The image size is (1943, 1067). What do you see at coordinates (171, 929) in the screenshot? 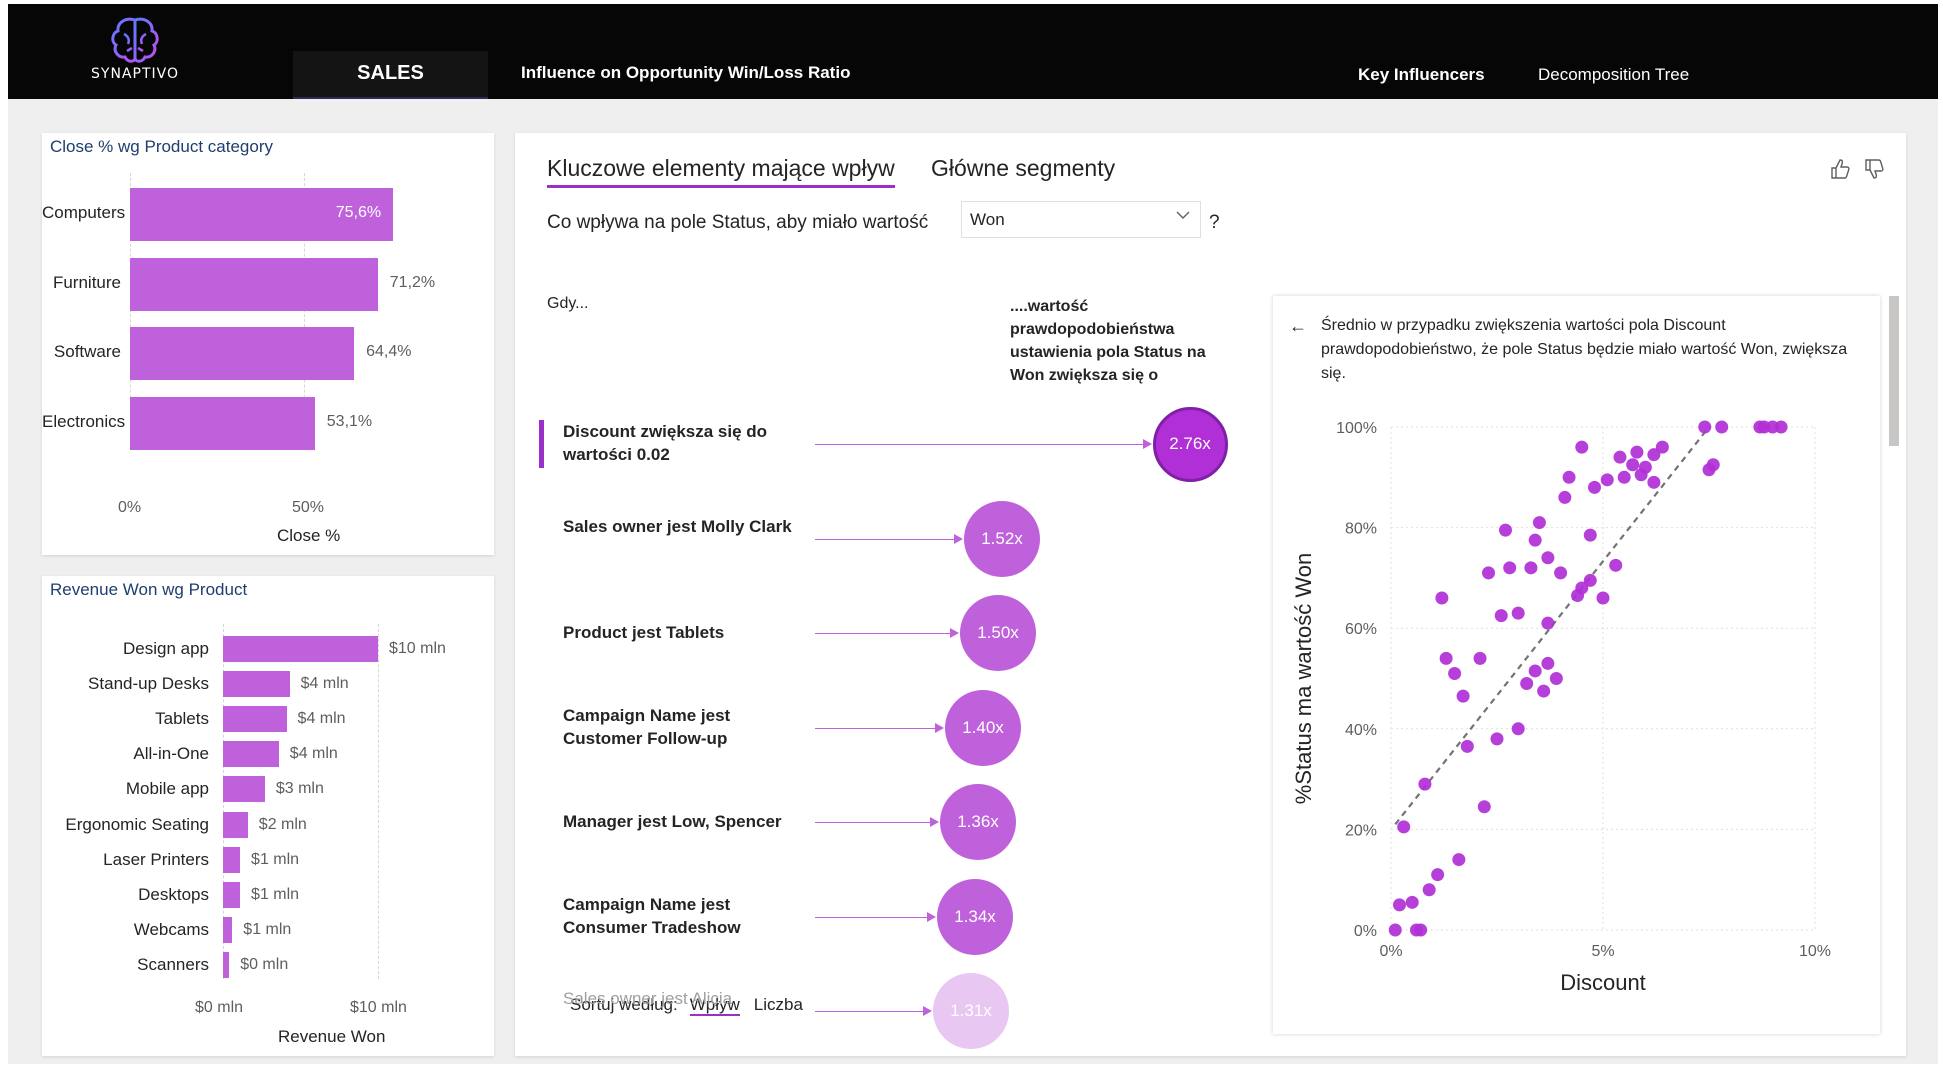
I see `category-label: Webcams` at bounding box center [171, 929].